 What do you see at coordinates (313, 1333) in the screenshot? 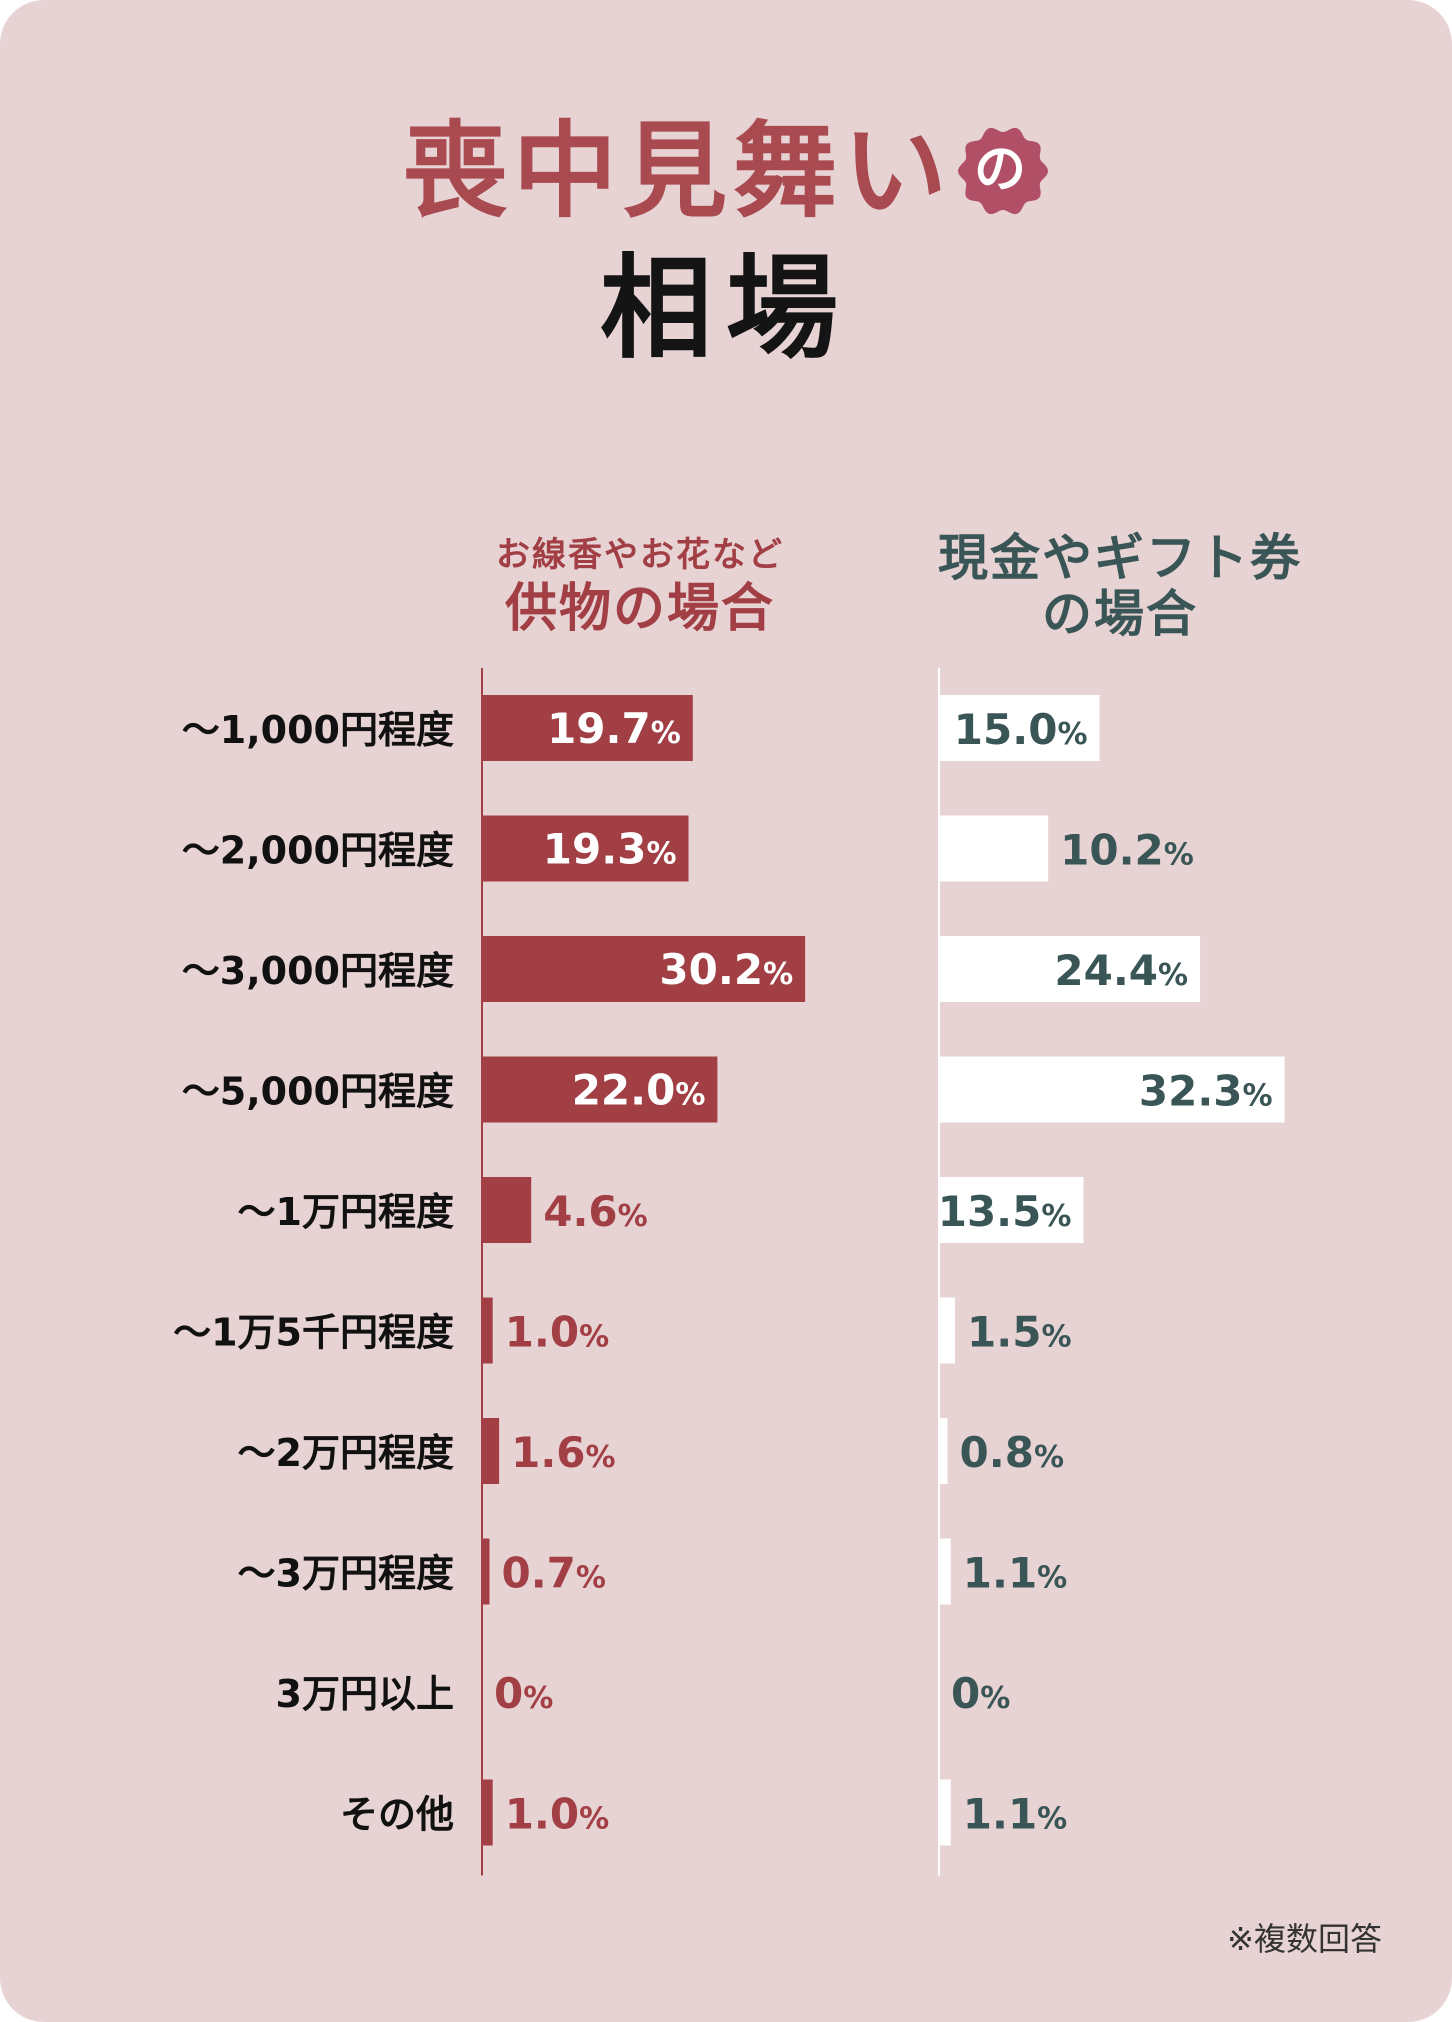
I see `category-label: ～1万5千円程度` at bounding box center [313, 1333].